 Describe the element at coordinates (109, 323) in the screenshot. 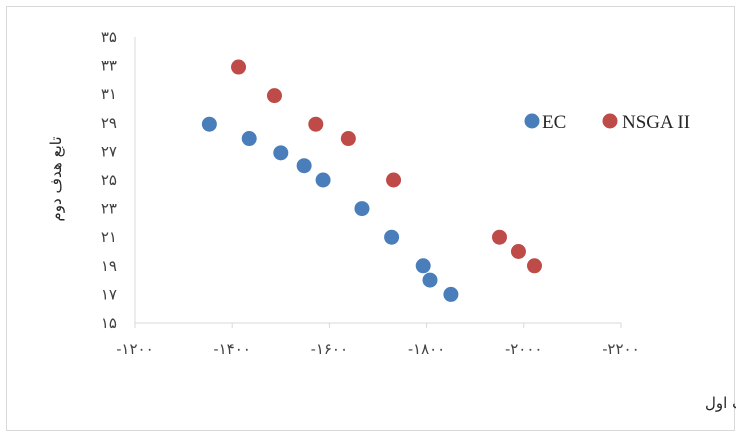

I see `y-tick-label: ۱۵` at that location.